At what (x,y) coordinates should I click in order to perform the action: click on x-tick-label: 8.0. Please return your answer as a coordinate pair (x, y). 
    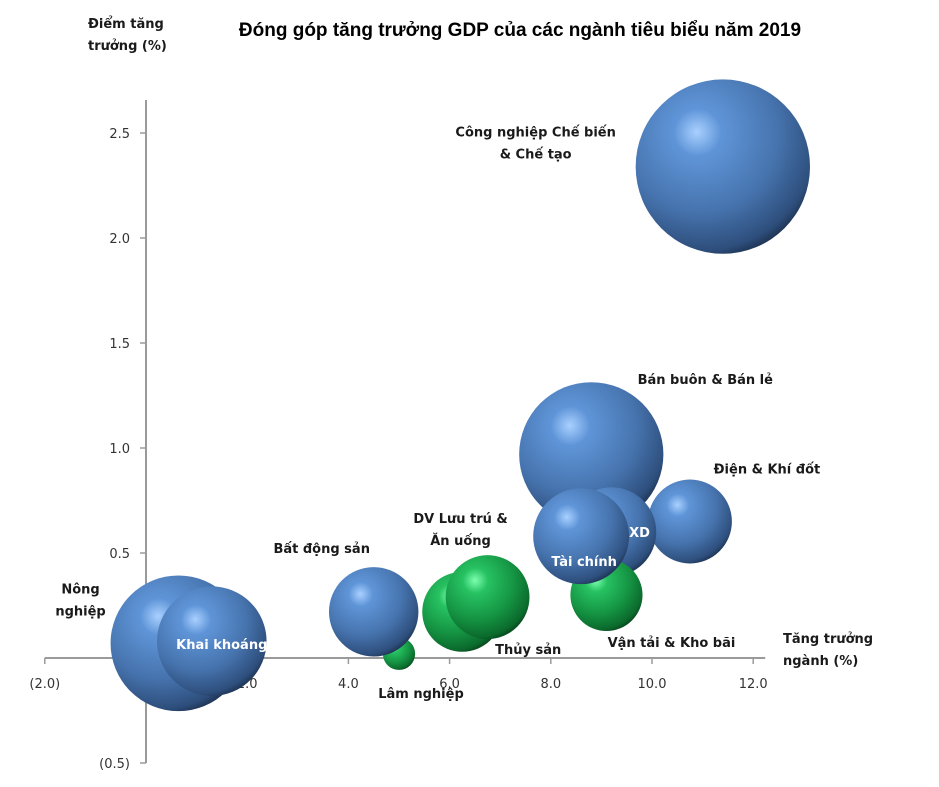
    Looking at the image, I should click on (550, 684).